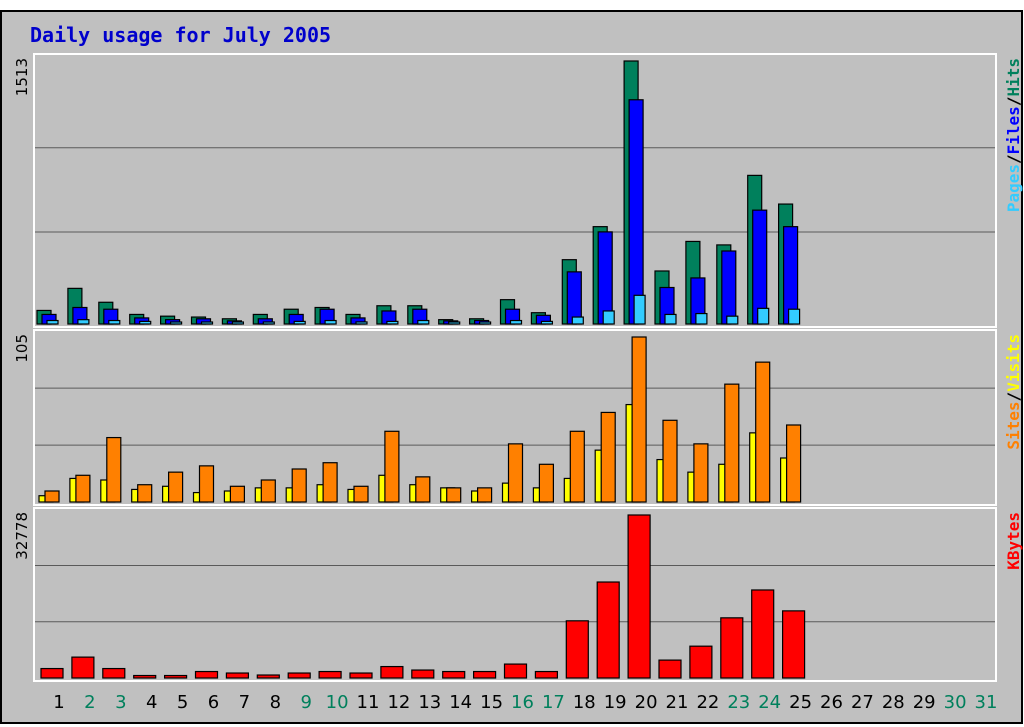 Image resolution: width=1024 pixels, height=727 pixels. I want to click on x-tick-label: 31, so click(986, 702).